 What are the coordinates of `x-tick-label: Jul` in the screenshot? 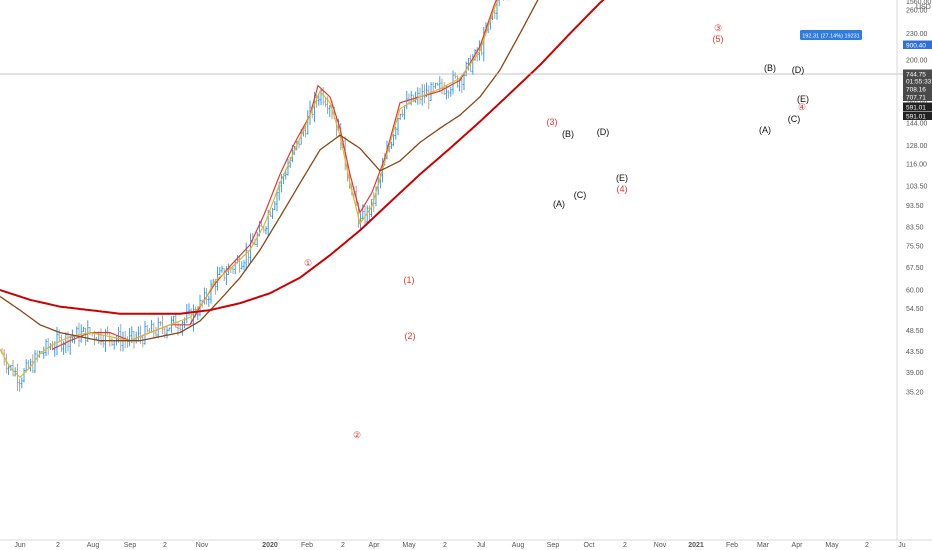 It's located at (481, 545).